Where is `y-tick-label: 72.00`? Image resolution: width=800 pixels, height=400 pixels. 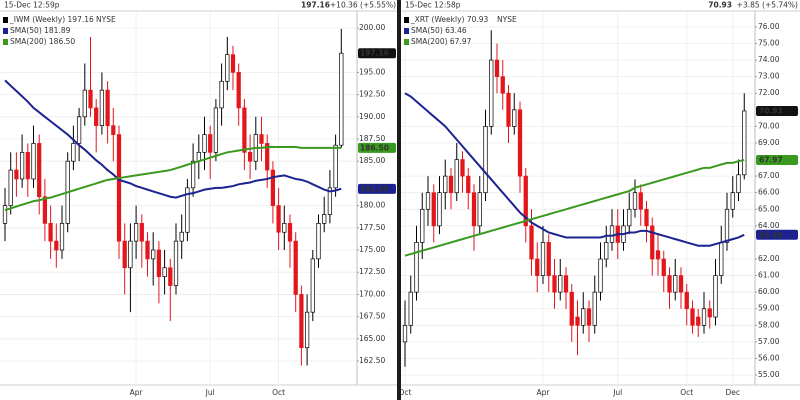
y-tick-label: 72.00 is located at coordinates (769, 92).